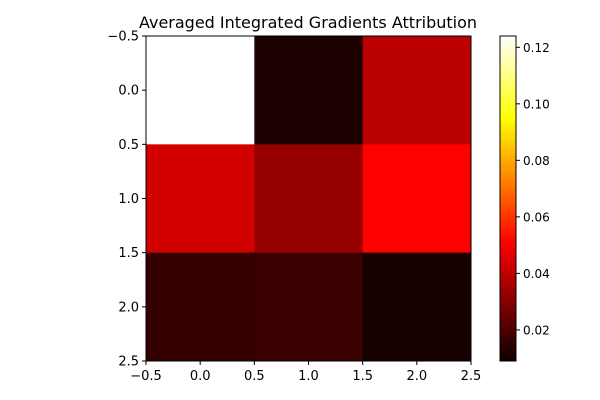 The image size is (600, 400). I want to click on colorbar-tick-label: 0.04, so click(536, 274).